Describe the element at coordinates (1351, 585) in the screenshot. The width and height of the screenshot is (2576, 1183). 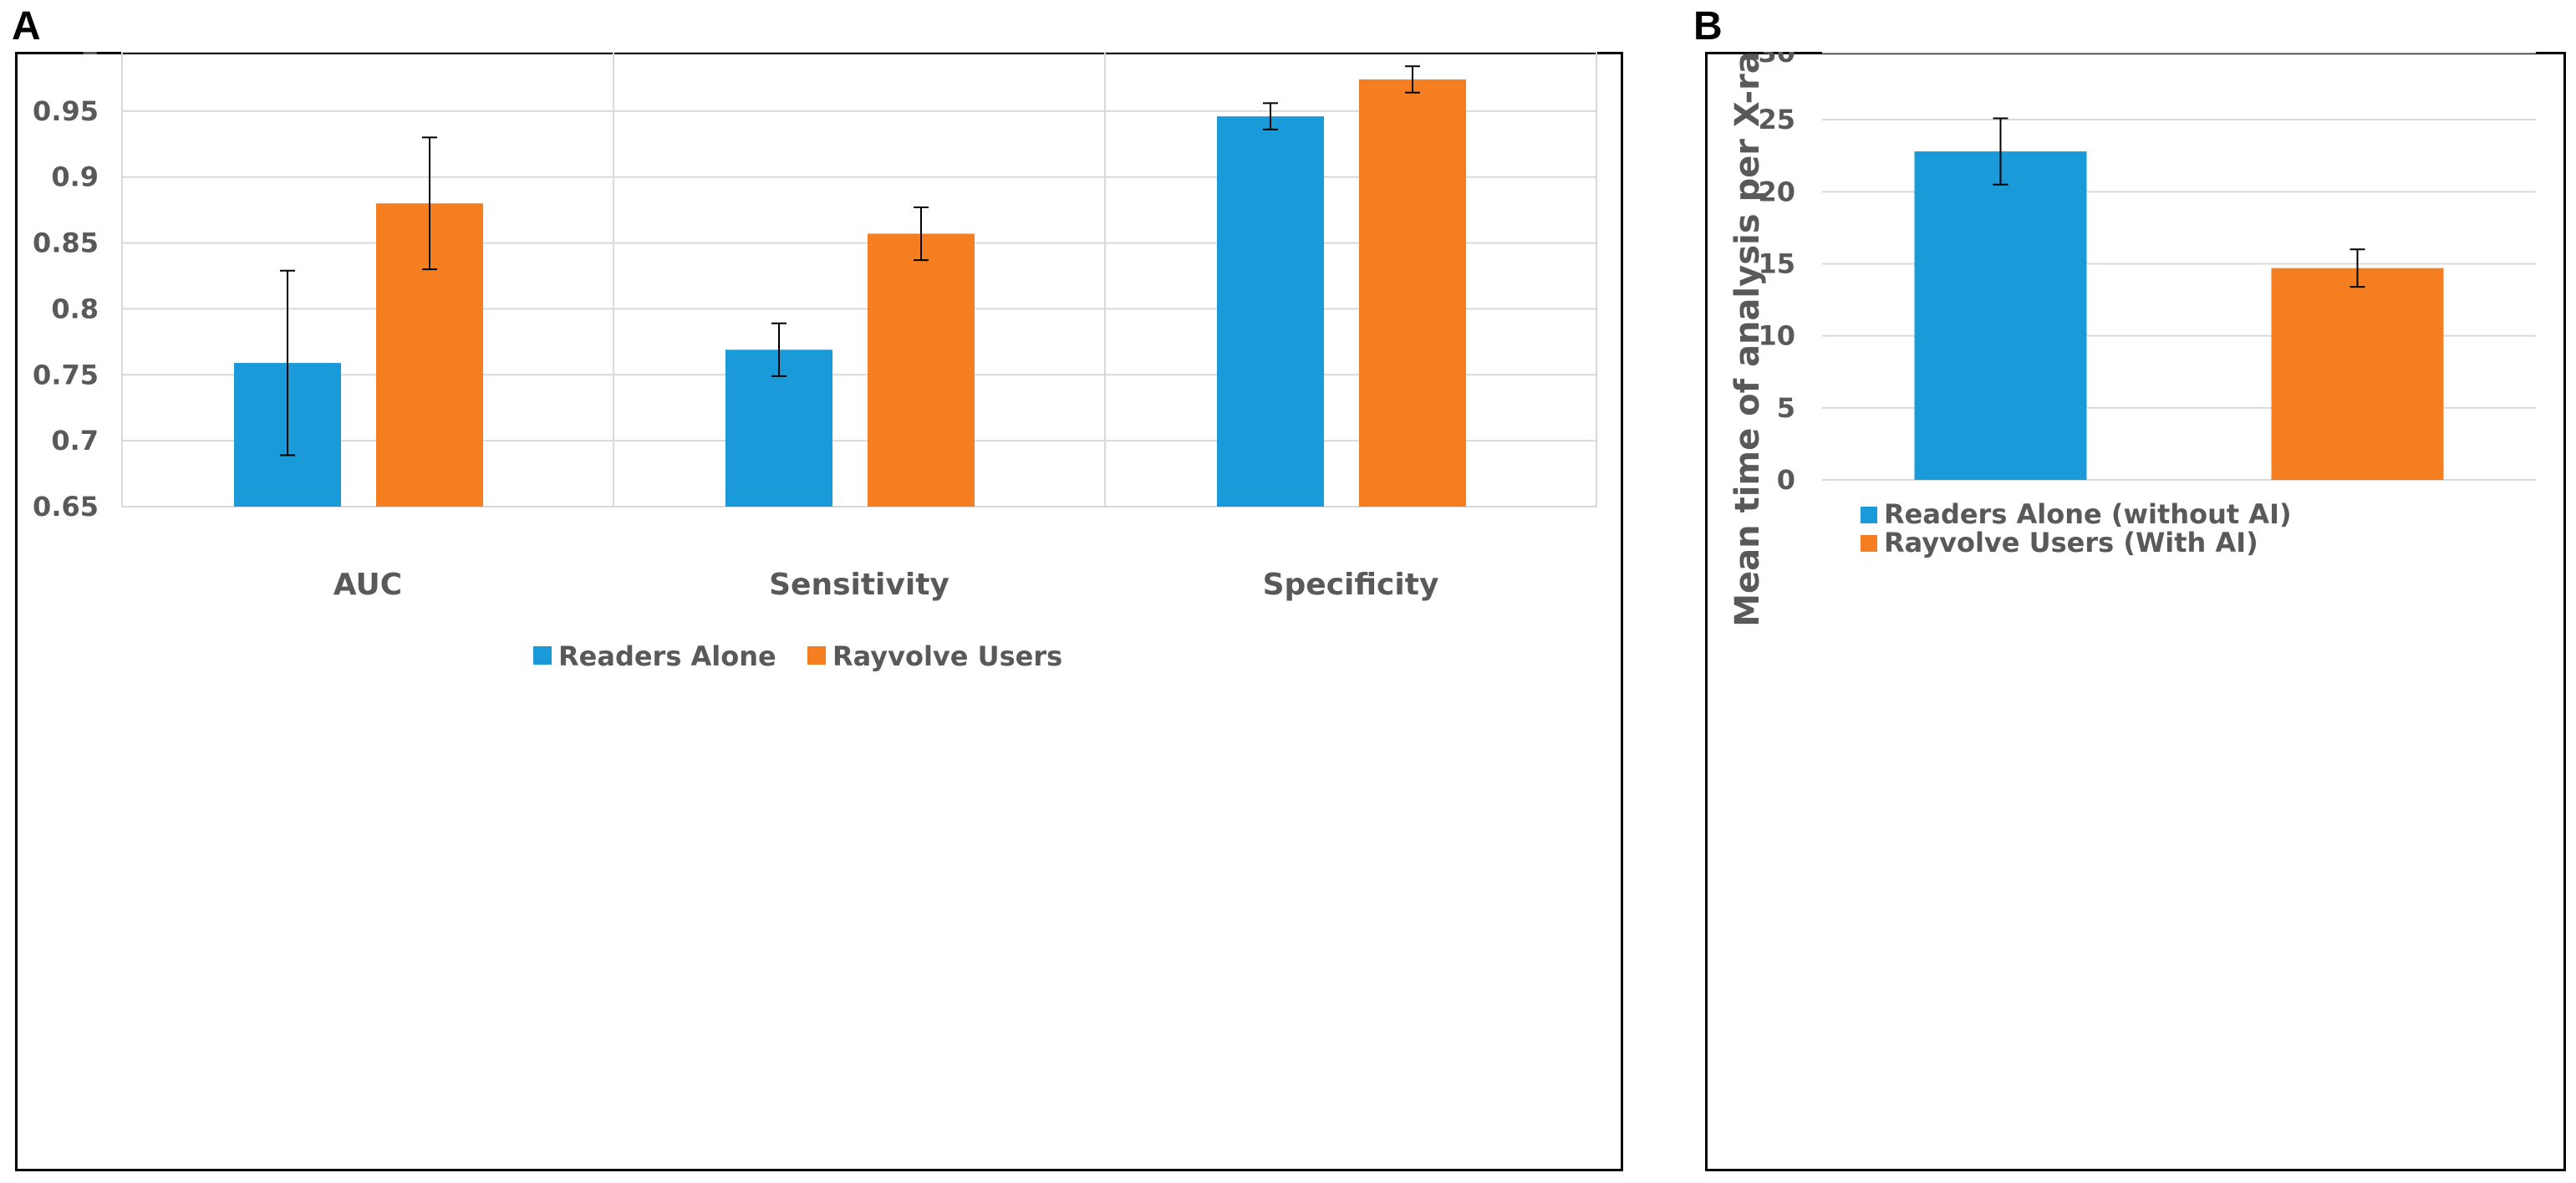
I see `x-category-label: Specificity` at that location.